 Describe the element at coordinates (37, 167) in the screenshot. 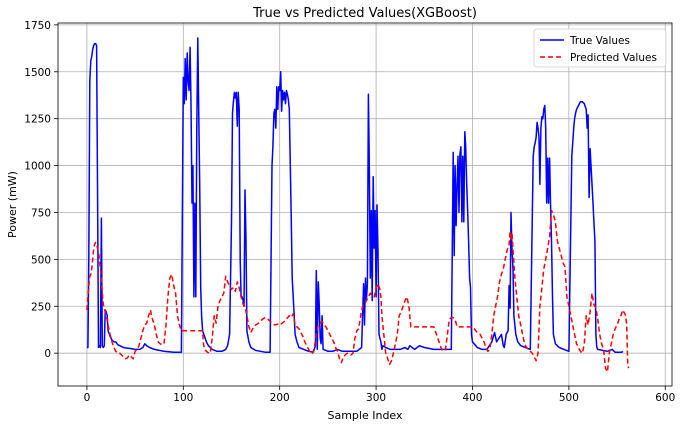

I see `y-tick-label: 1000` at that location.